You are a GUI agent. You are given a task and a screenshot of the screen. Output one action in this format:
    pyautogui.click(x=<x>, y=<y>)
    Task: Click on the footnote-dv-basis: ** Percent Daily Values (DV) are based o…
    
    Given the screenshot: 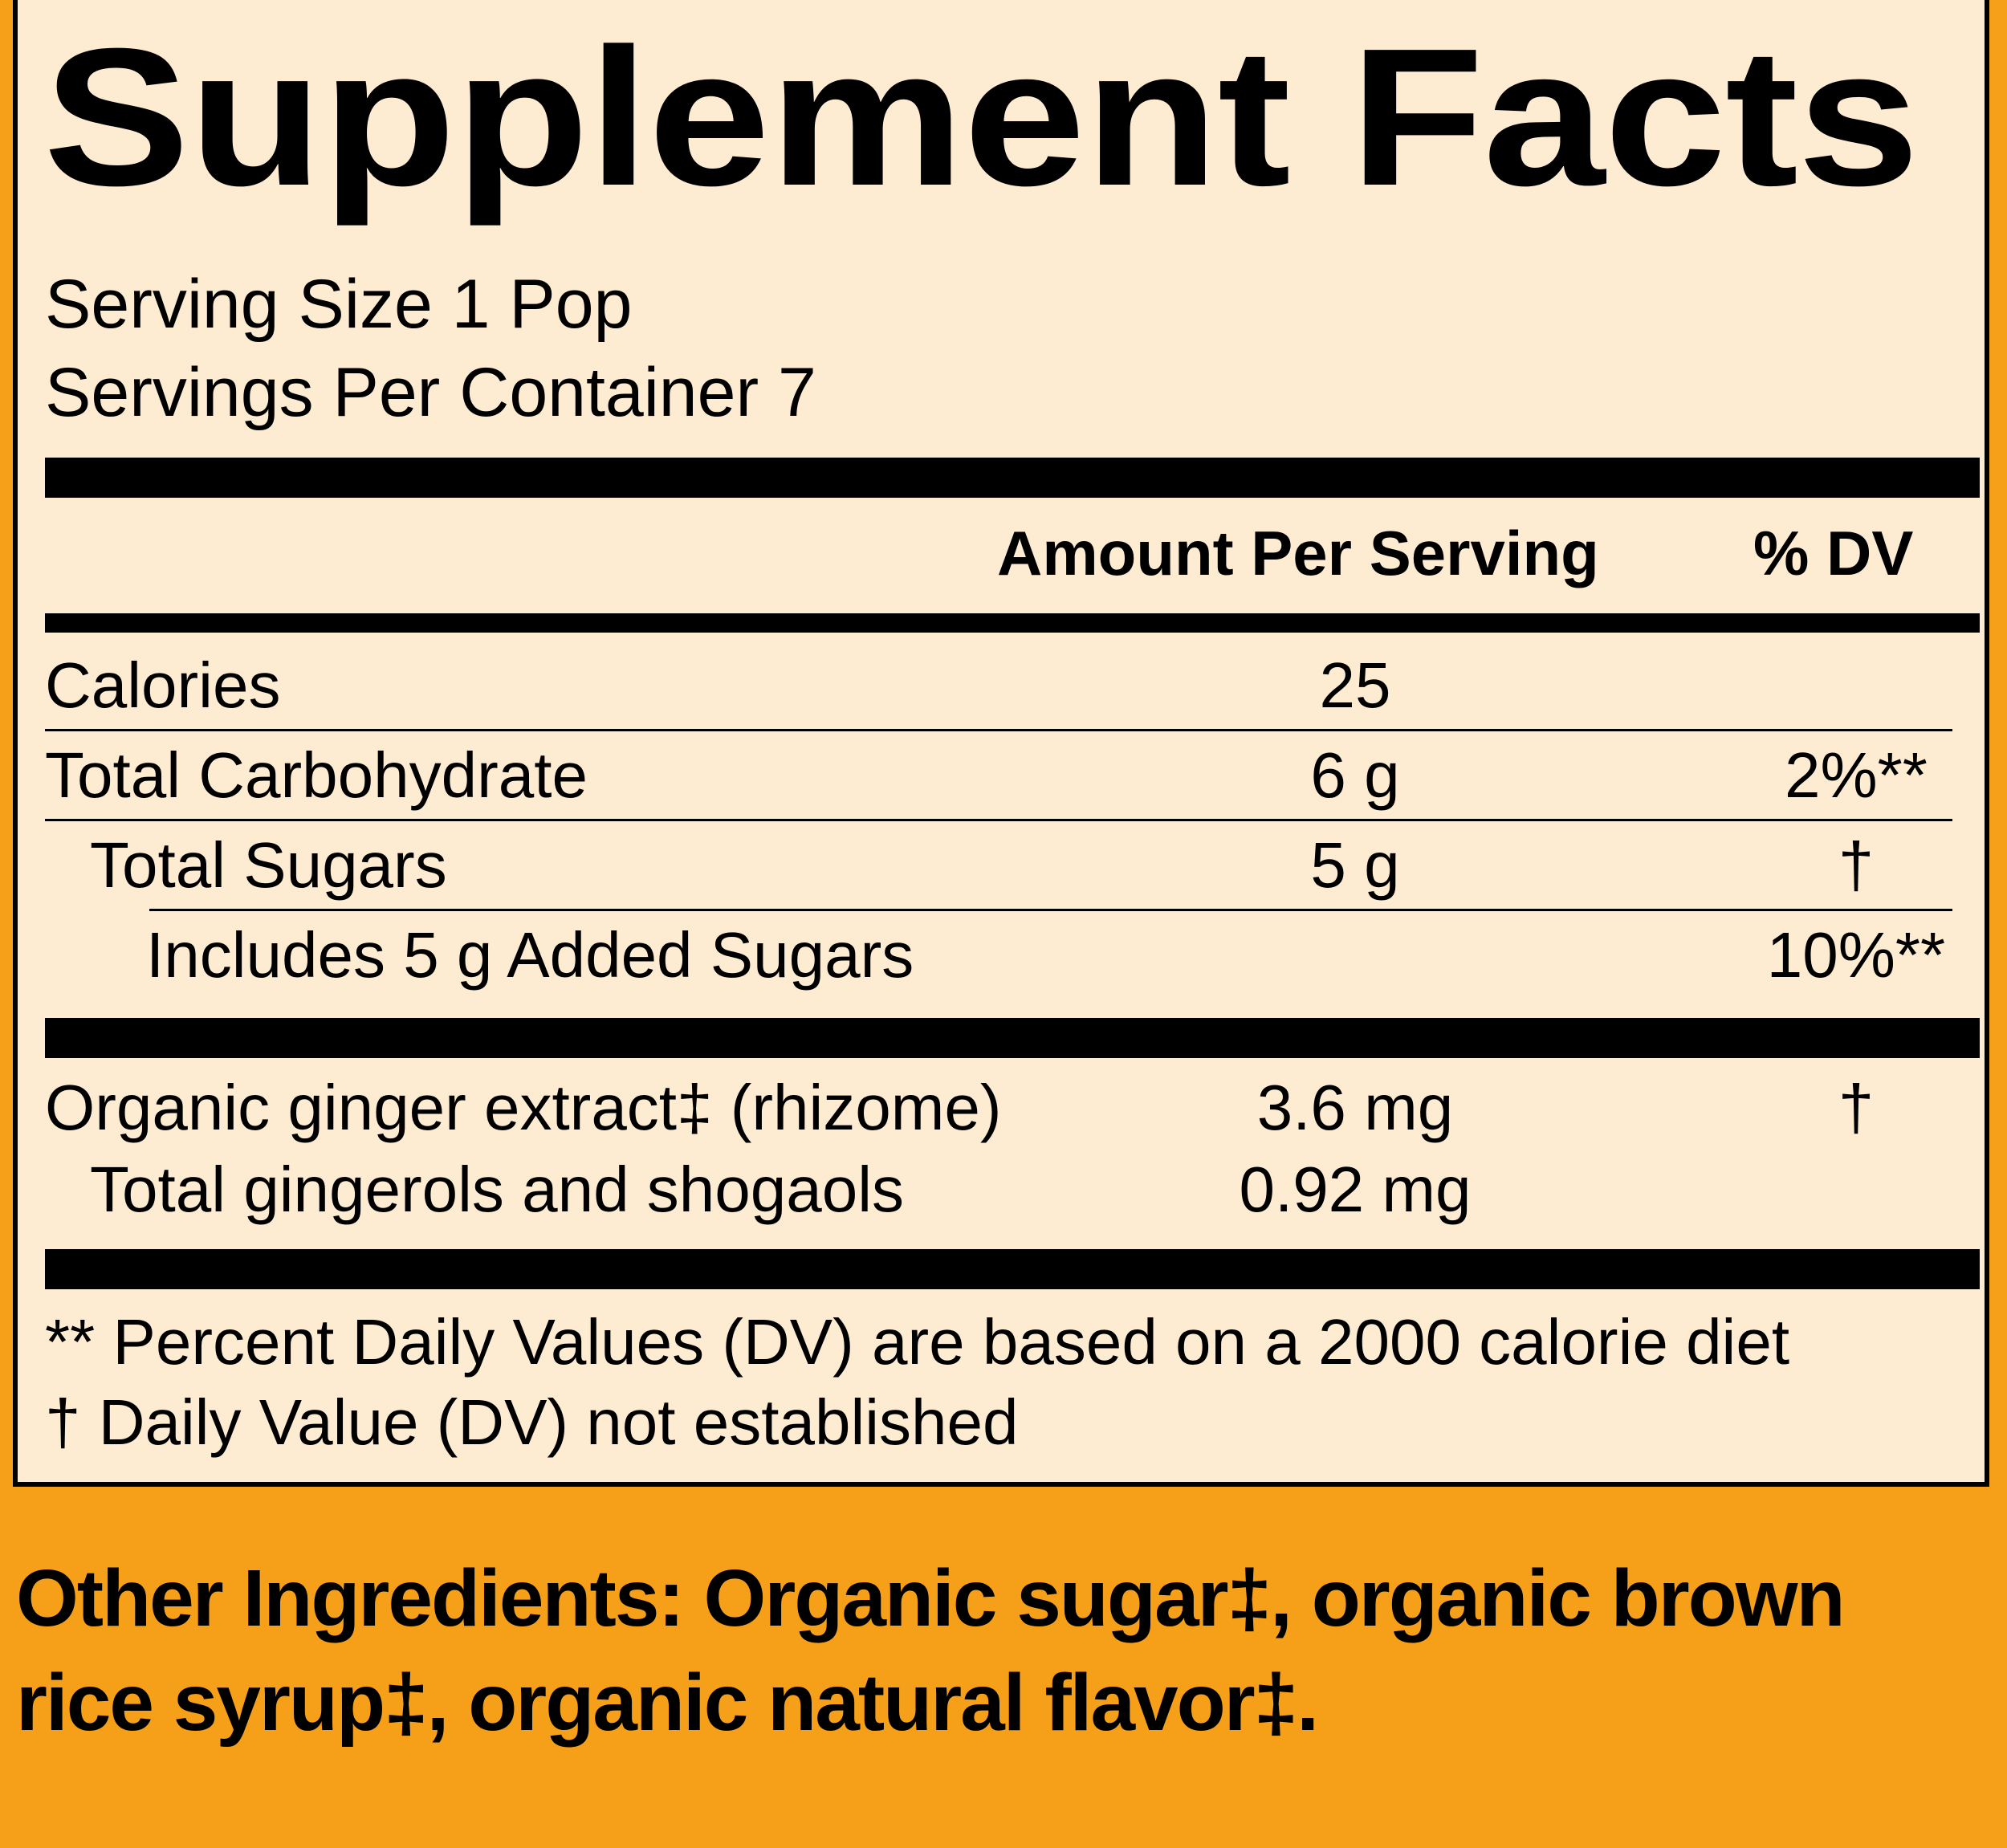 What is the action you would take?
    pyautogui.click(x=917, y=1342)
    